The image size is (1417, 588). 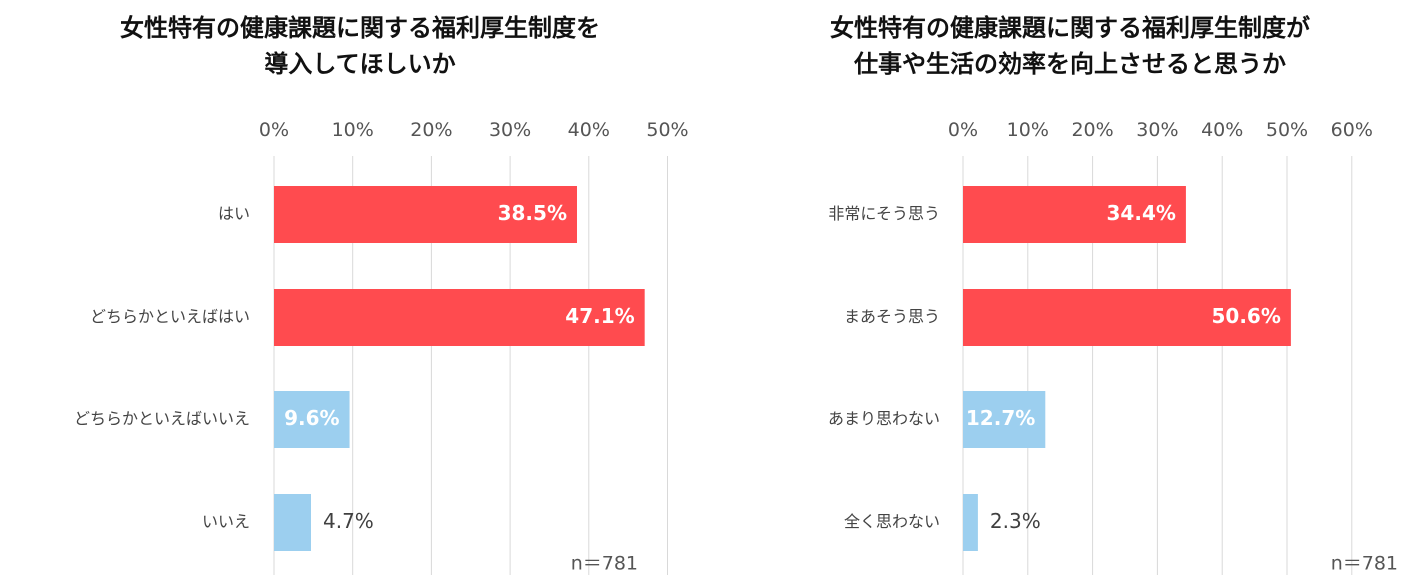 I want to click on chart-title-right: 女性特有の健康課題に関する福利厚生制度が 仕事や生活の効率を向上させると思うか, so click(x=1070, y=46).